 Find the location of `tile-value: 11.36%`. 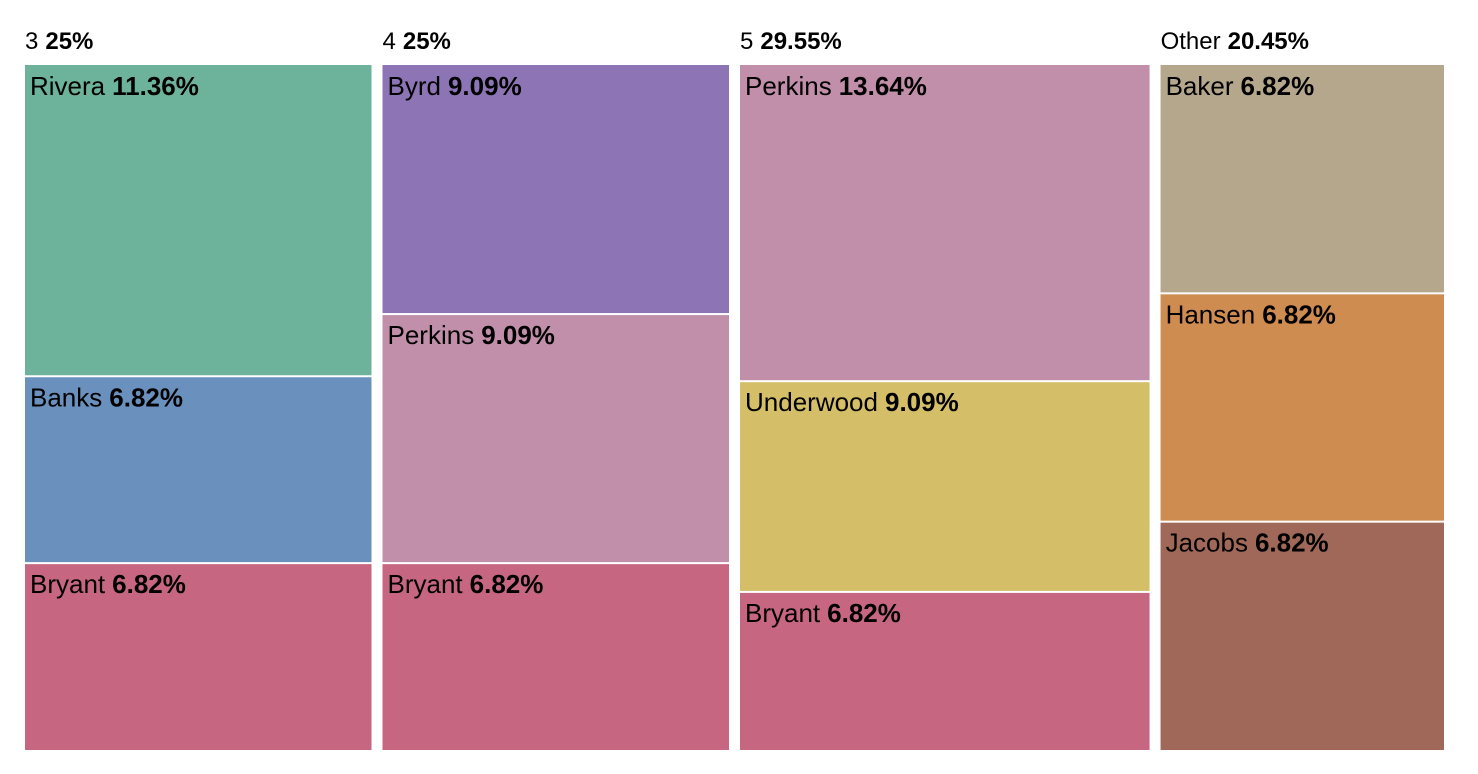

tile-value: 11.36% is located at coordinates (155, 86).